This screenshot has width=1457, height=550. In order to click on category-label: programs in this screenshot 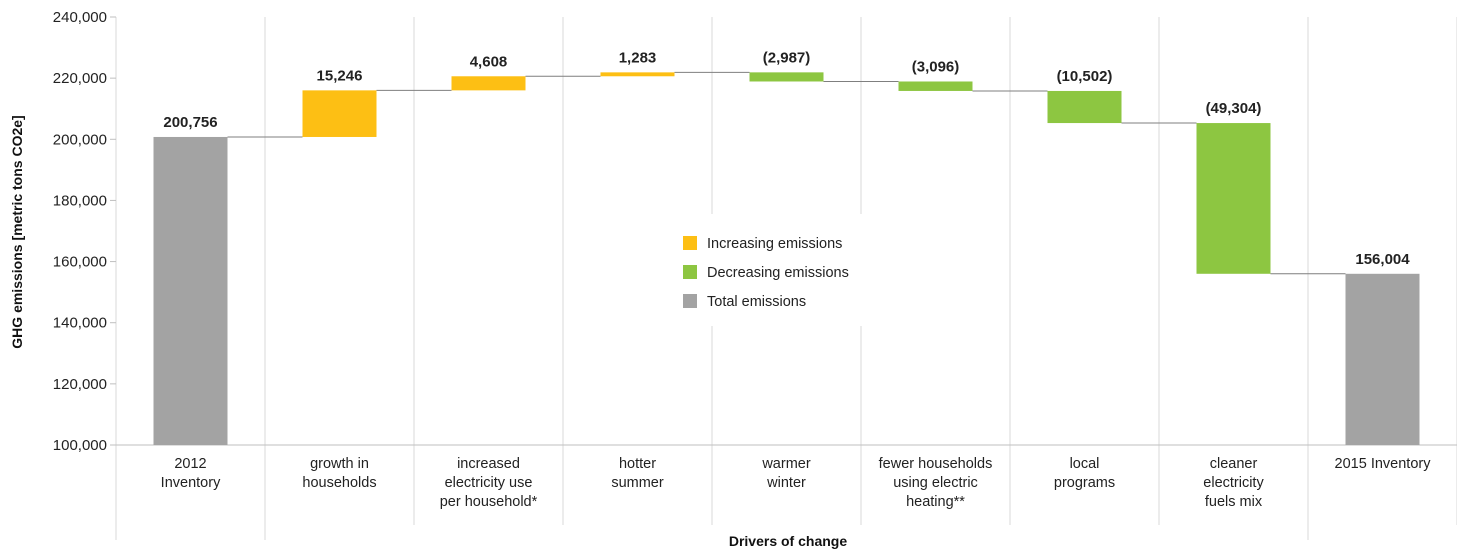, I will do `click(1084, 483)`.